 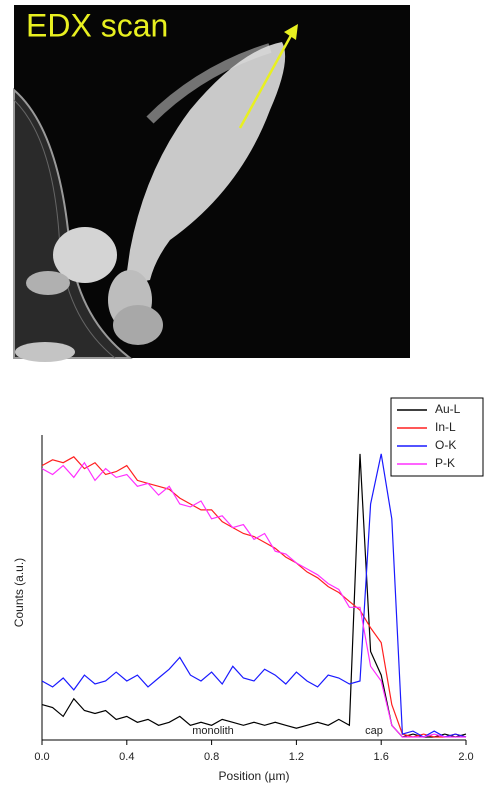 What do you see at coordinates (374, 731) in the screenshot?
I see `annotation: cap` at bounding box center [374, 731].